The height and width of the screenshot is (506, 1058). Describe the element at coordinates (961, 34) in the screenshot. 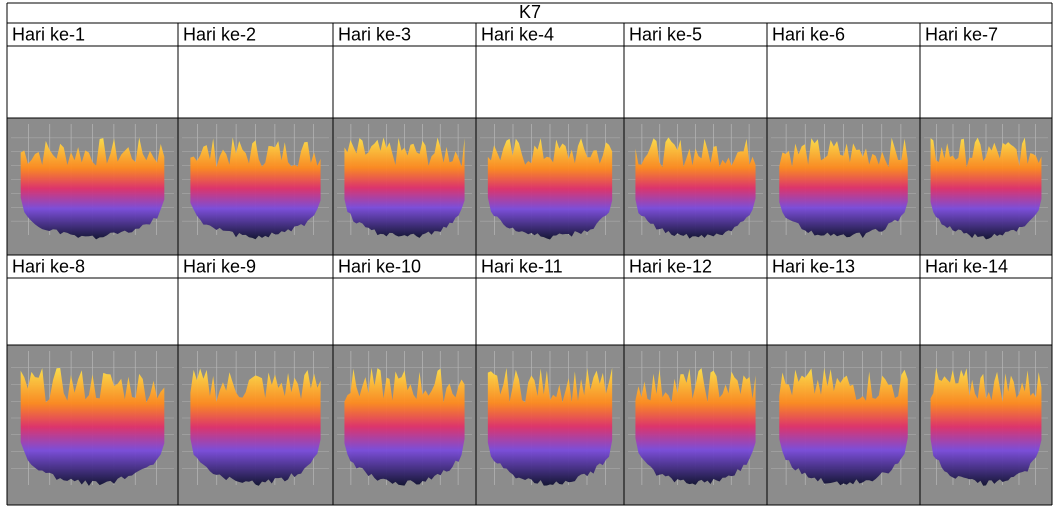

I see `day-label: Hari ke-7` at that location.